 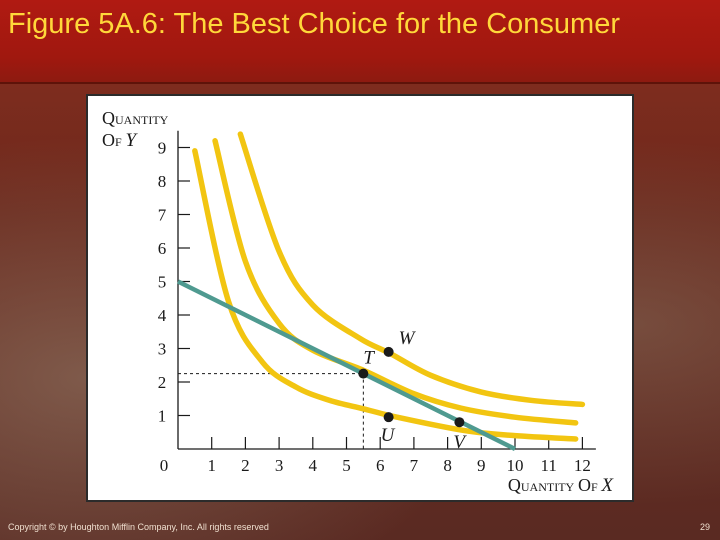 What do you see at coordinates (414, 465) in the screenshot?
I see `x-tick-label: 7` at bounding box center [414, 465].